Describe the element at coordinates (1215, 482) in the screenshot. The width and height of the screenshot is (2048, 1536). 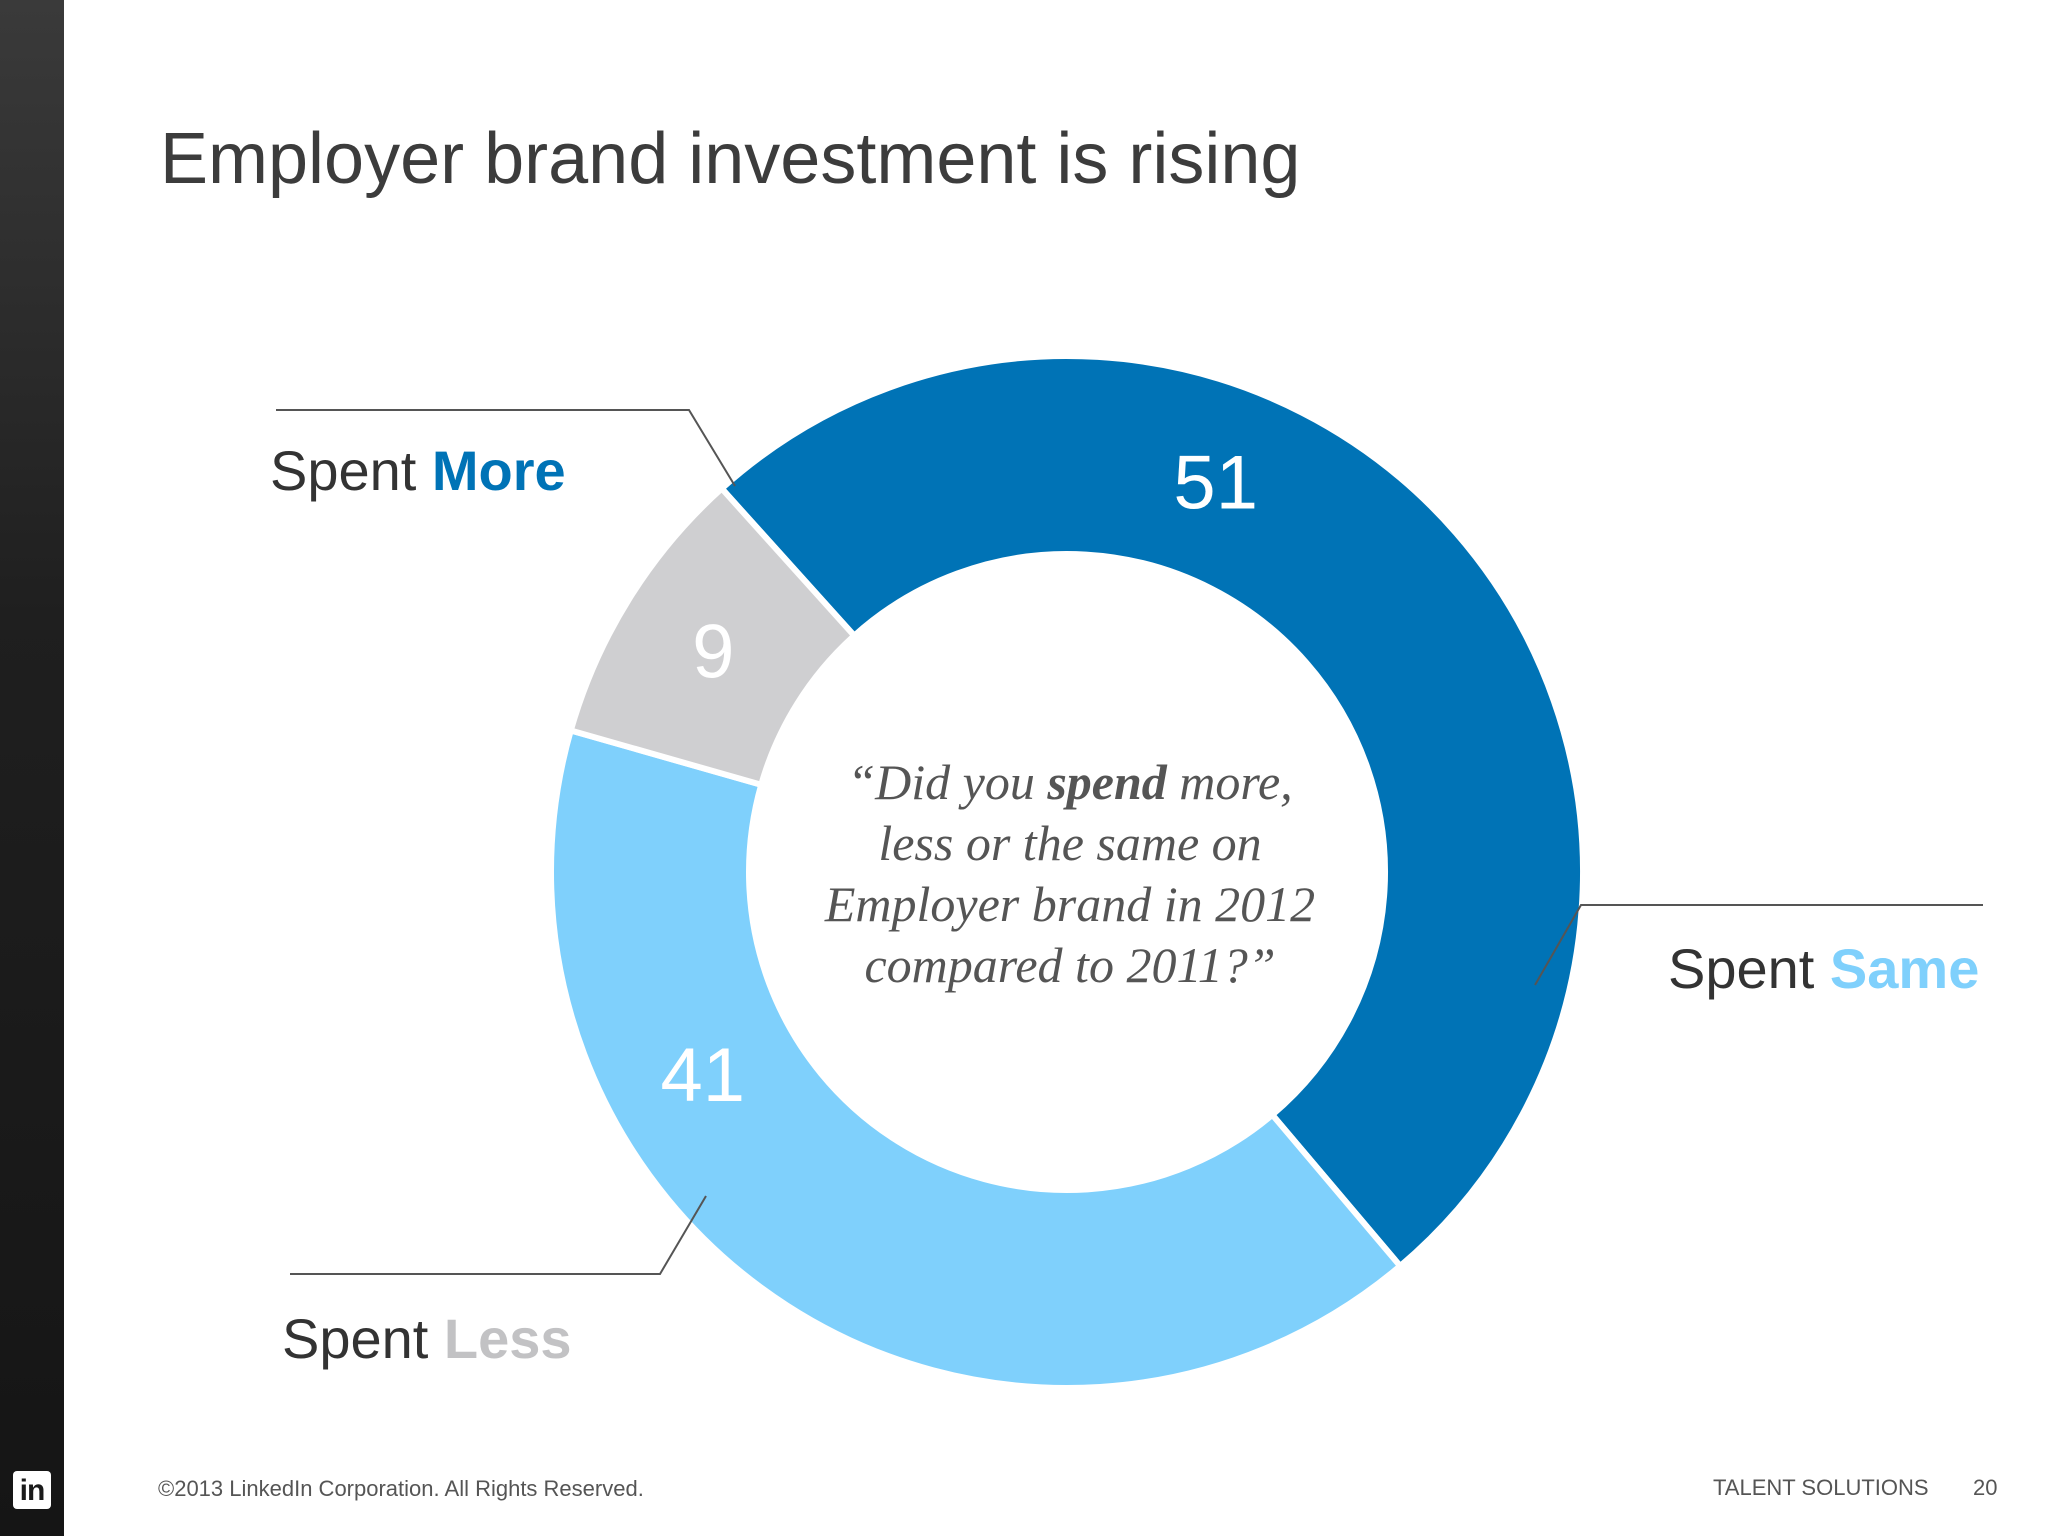
I see `value-label-more: 51` at that location.